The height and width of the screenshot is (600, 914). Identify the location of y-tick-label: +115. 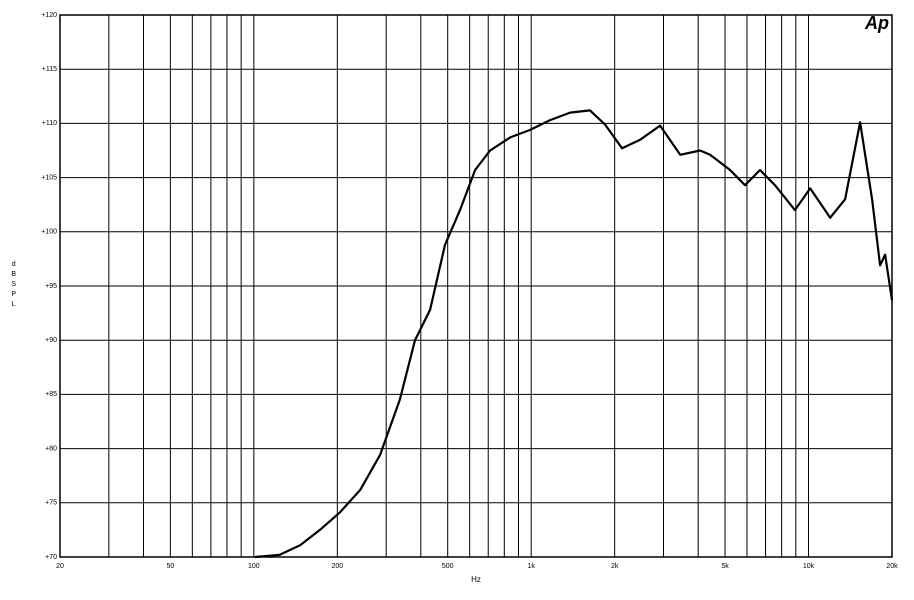
(49, 69).